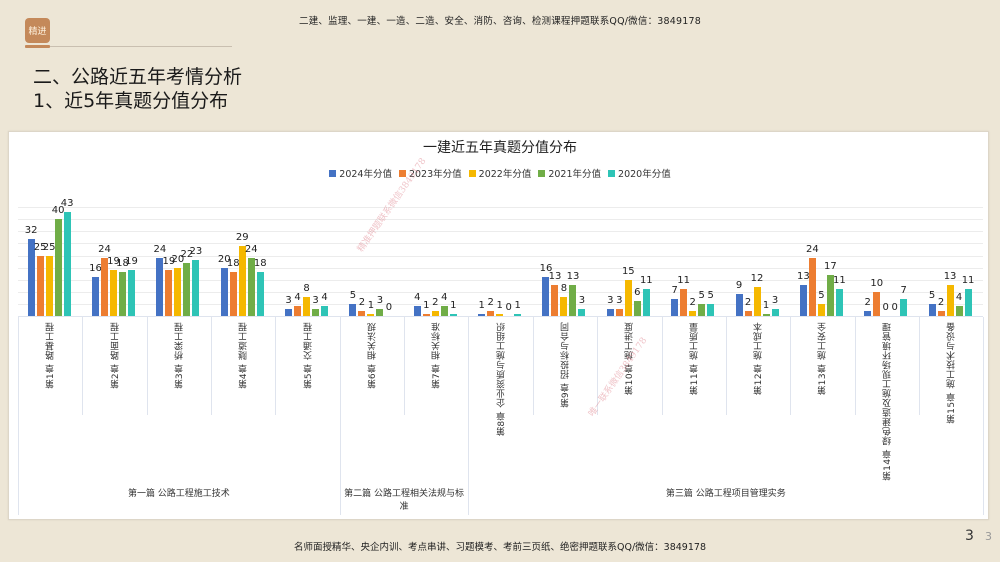 The height and width of the screenshot is (562, 1000). I want to click on legend-item-2024: 2024年分值, so click(360, 173).